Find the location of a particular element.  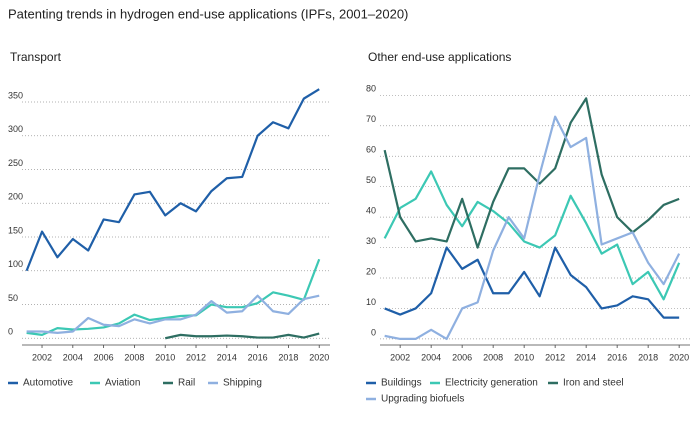

legend-label: Rail is located at coordinates (186, 383).